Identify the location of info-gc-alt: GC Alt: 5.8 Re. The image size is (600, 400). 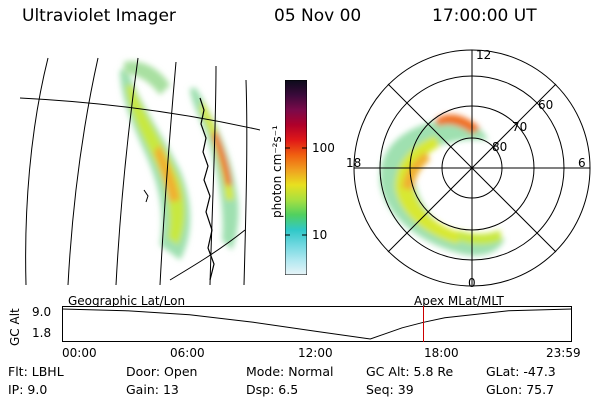
(410, 371).